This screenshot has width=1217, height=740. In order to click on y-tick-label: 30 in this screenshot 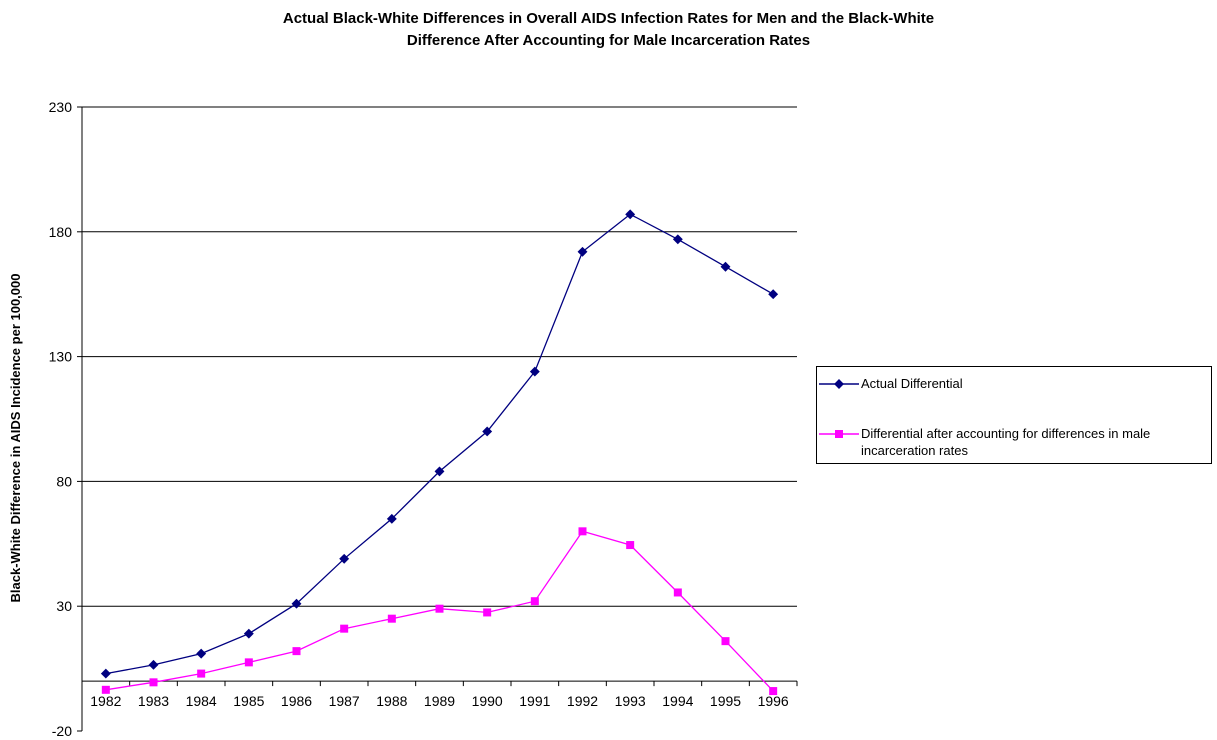, I will do `click(64, 606)`.